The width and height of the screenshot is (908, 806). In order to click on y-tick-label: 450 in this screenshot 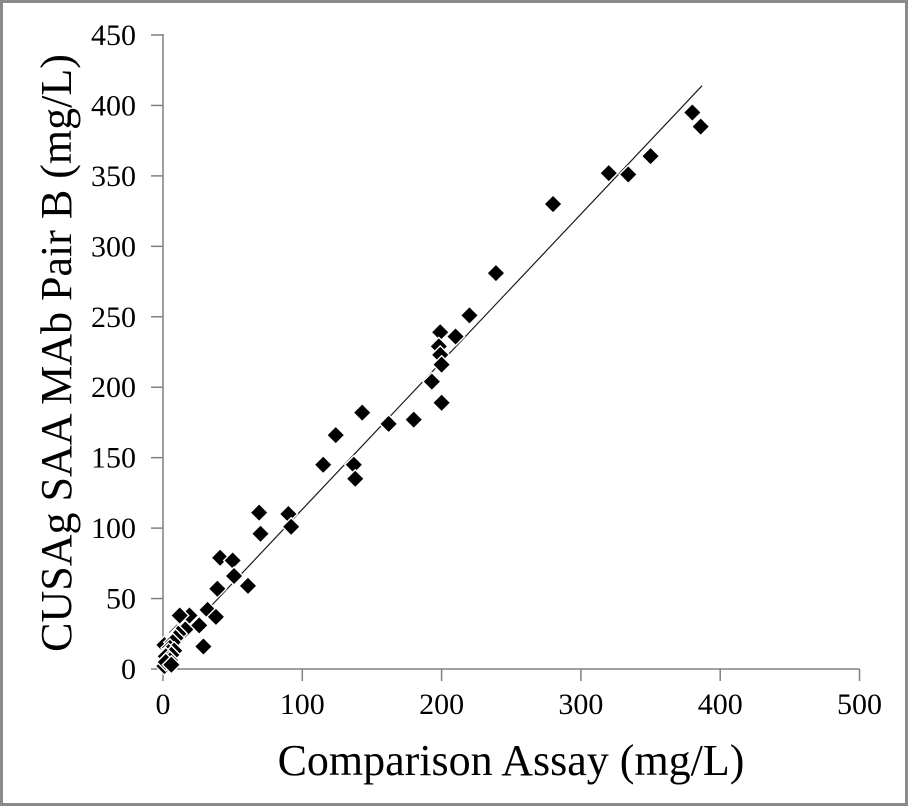, I will do `click(113, 35)`.